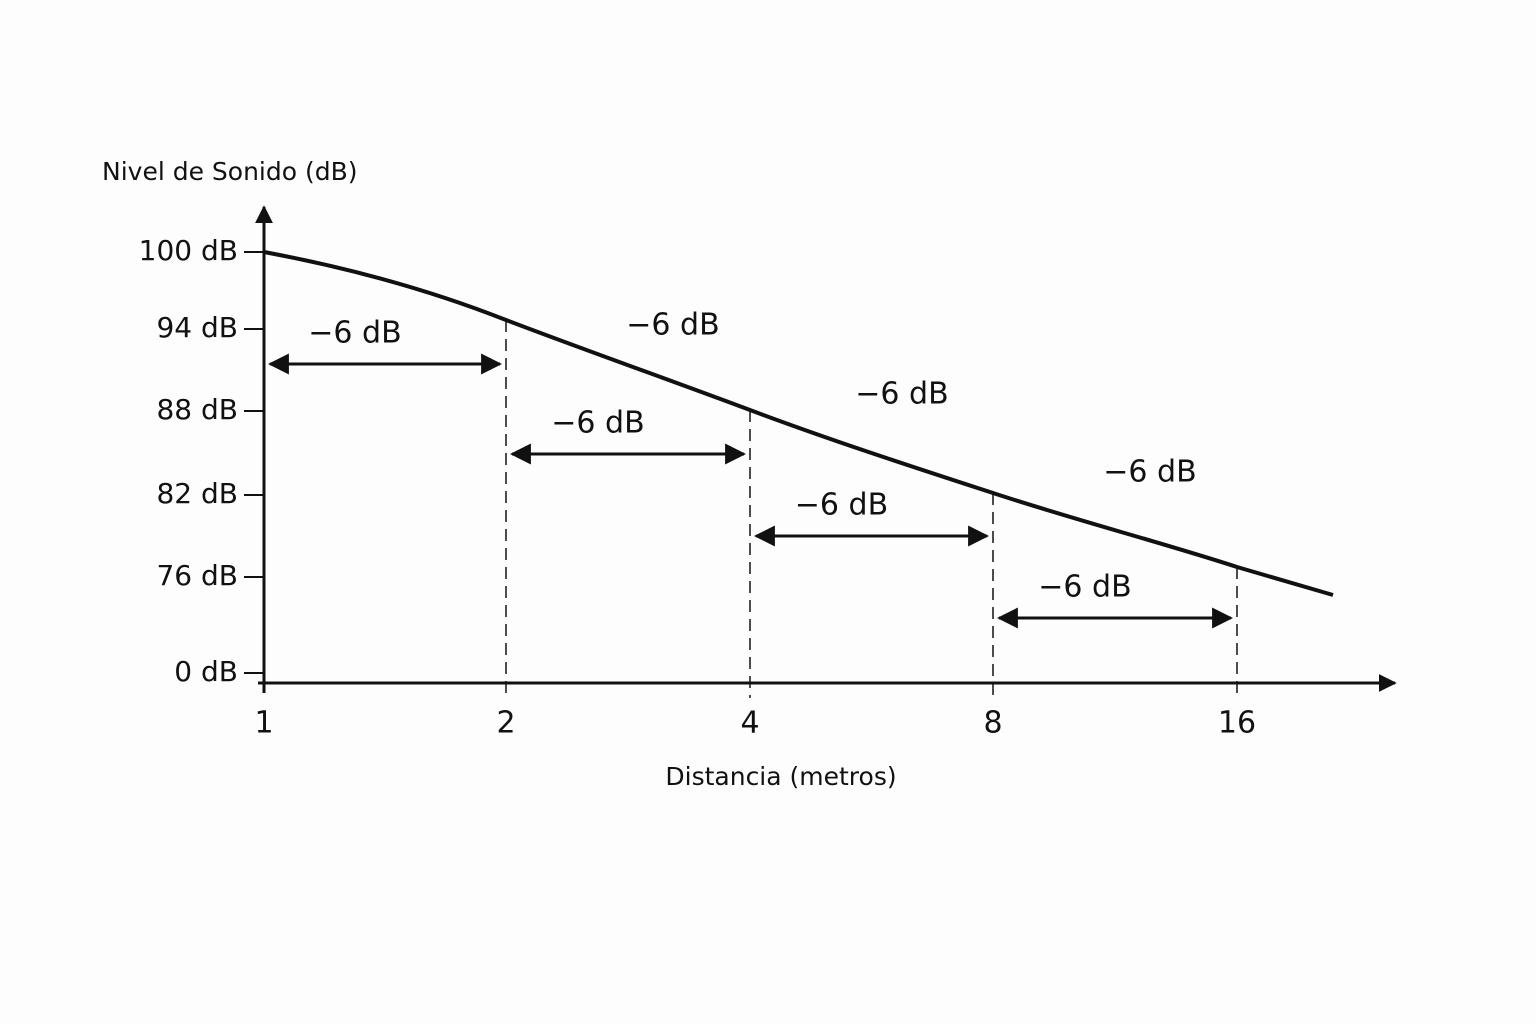 The height and width of the screenshot is (1024, 1536). What do you see at coordinates (197, 575) in the screenshot?
I see `y-tick-label: 76 dB` at bounding box center [197, 575].